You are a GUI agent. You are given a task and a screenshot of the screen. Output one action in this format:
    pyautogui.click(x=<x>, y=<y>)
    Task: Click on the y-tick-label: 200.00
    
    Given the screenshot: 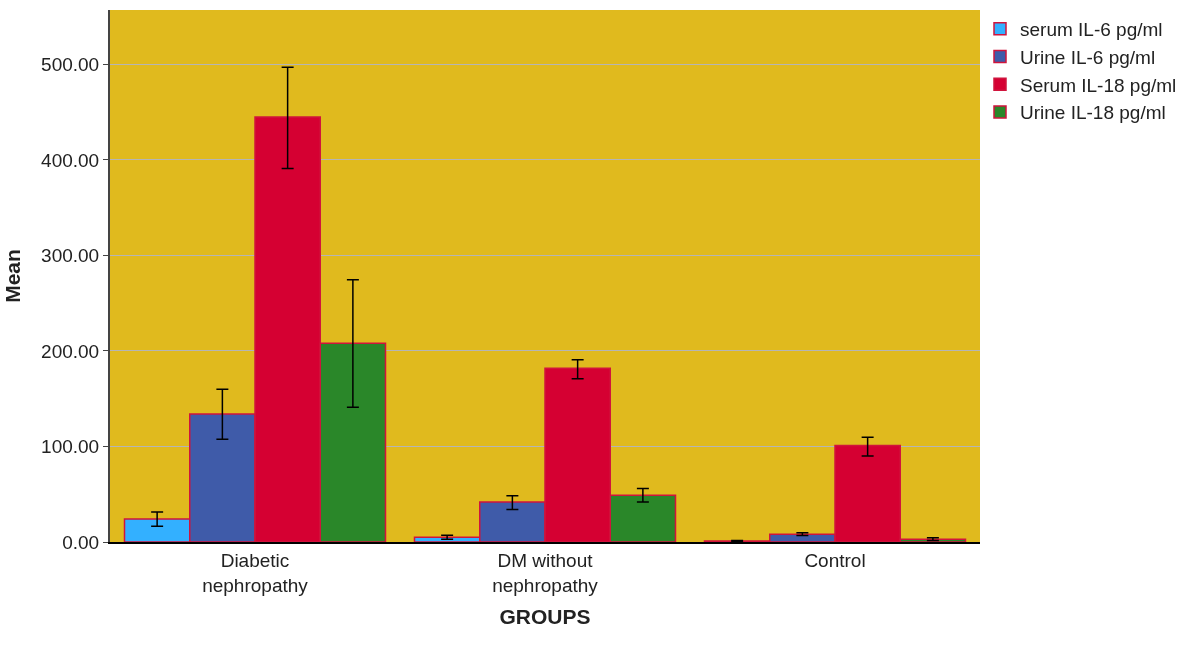 What is the action you would take?
    pyautogui.click(x=70, y=351)
    